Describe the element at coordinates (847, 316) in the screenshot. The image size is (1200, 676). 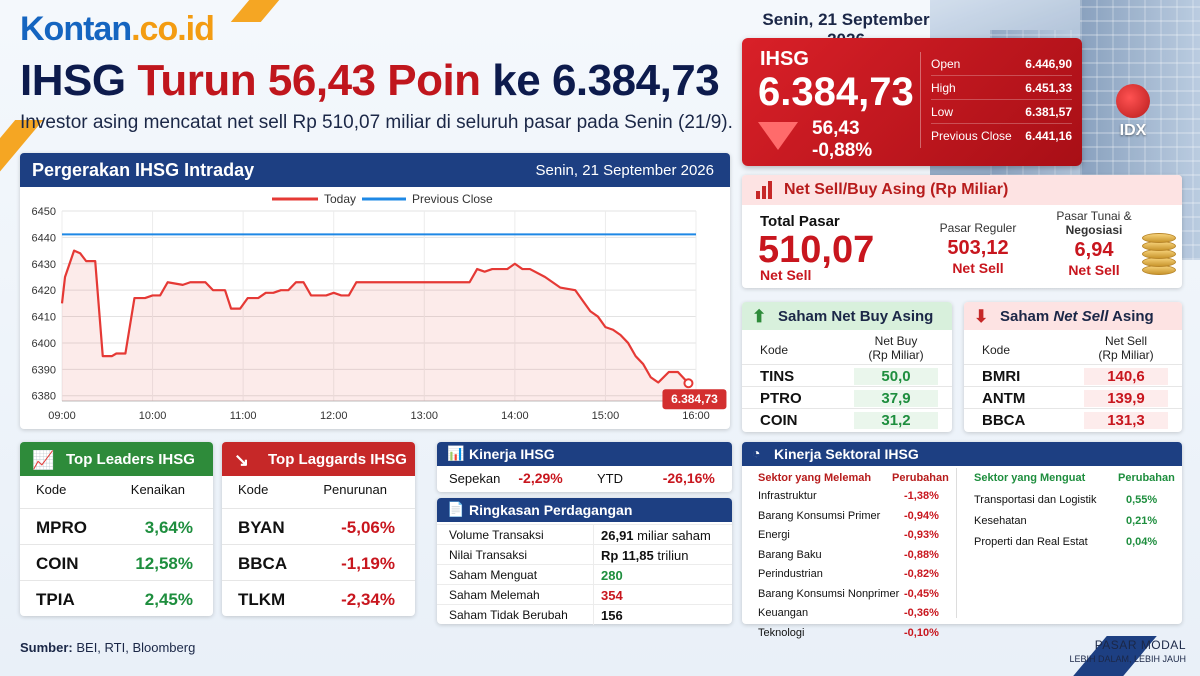
I see `net-buy-header: ⬆ Saham Net Buy Asing` at that location.